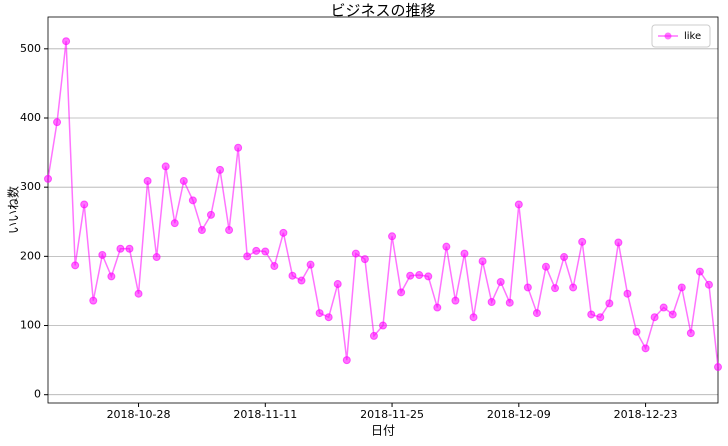 The width and height of the screenshot is (728, 446). Describe the element at coordinates (30, 325) in the screenshot. I see `y-tick-label: 100` at that location.